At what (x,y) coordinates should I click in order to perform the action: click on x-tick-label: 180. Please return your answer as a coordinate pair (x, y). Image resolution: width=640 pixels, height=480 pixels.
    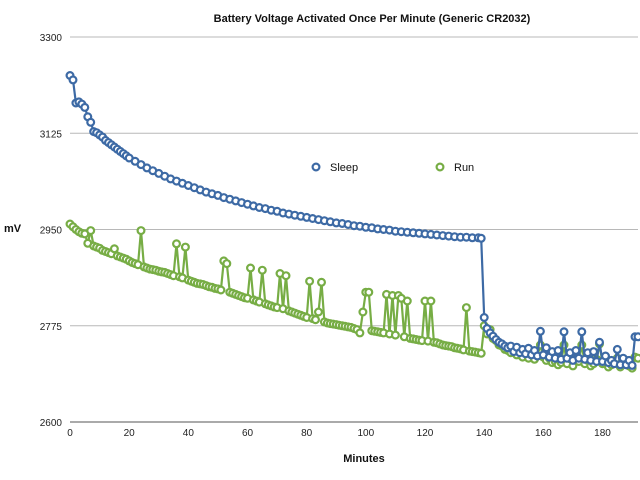
    Looking at the image, I should click on (602, 433).